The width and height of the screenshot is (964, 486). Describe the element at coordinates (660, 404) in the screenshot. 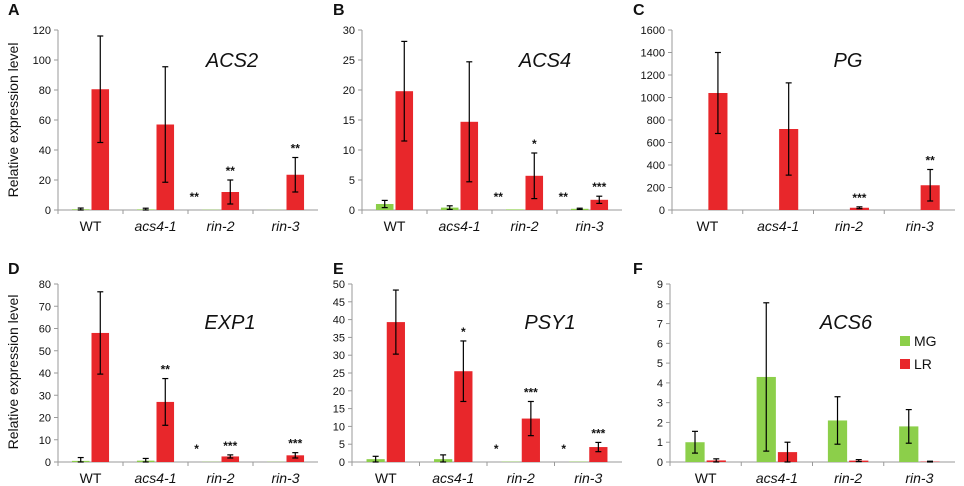

I see `y-tick-label: 3` at that location.